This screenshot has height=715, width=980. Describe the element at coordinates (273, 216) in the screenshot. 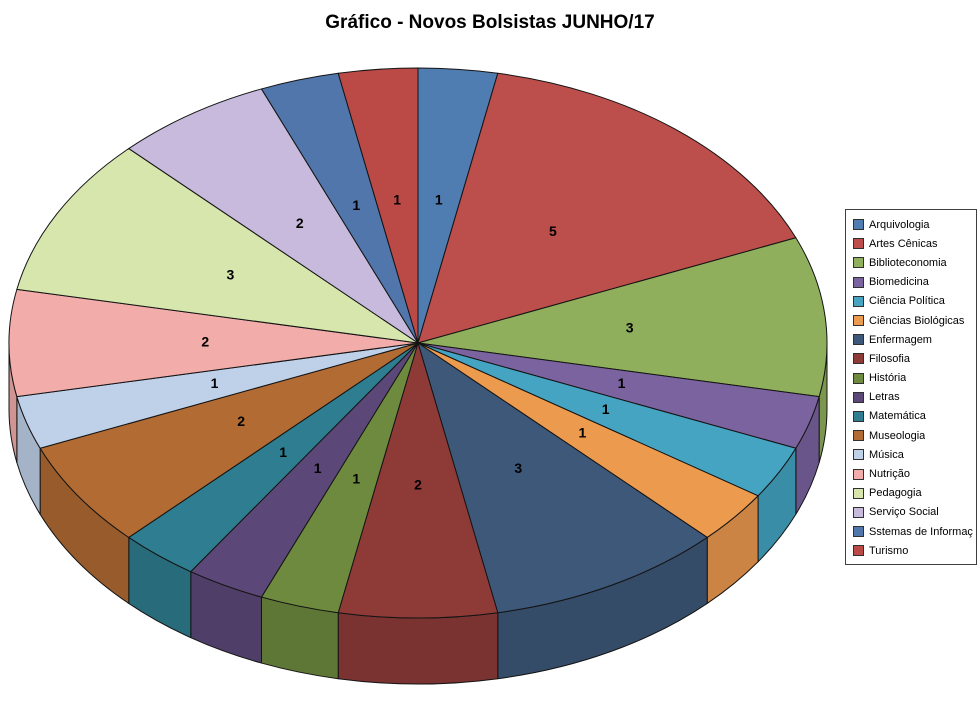

I see `pie-slice-servico-social` at that location.